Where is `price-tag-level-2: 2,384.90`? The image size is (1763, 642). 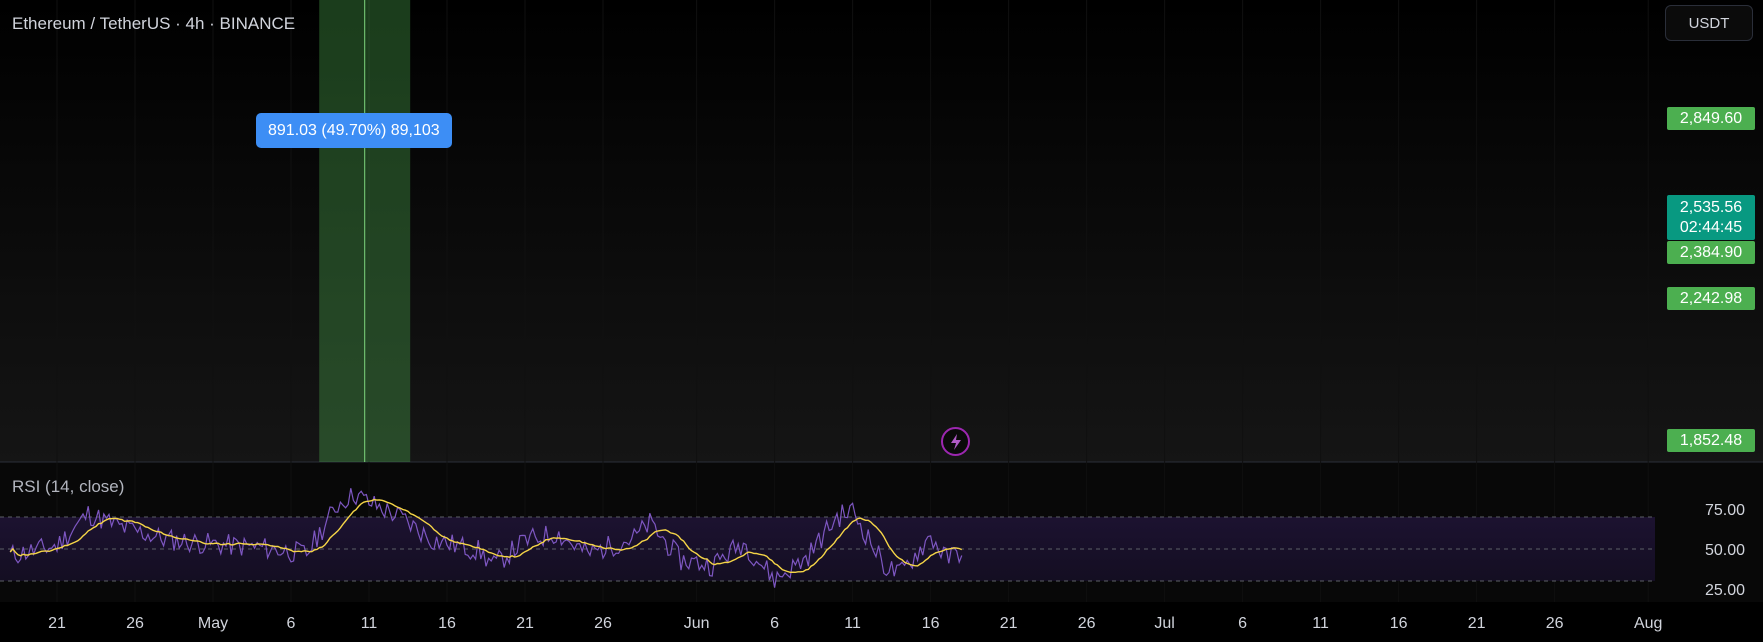 price-tag-level-2: 2,384.90 is located at coordinates (1711, 252).